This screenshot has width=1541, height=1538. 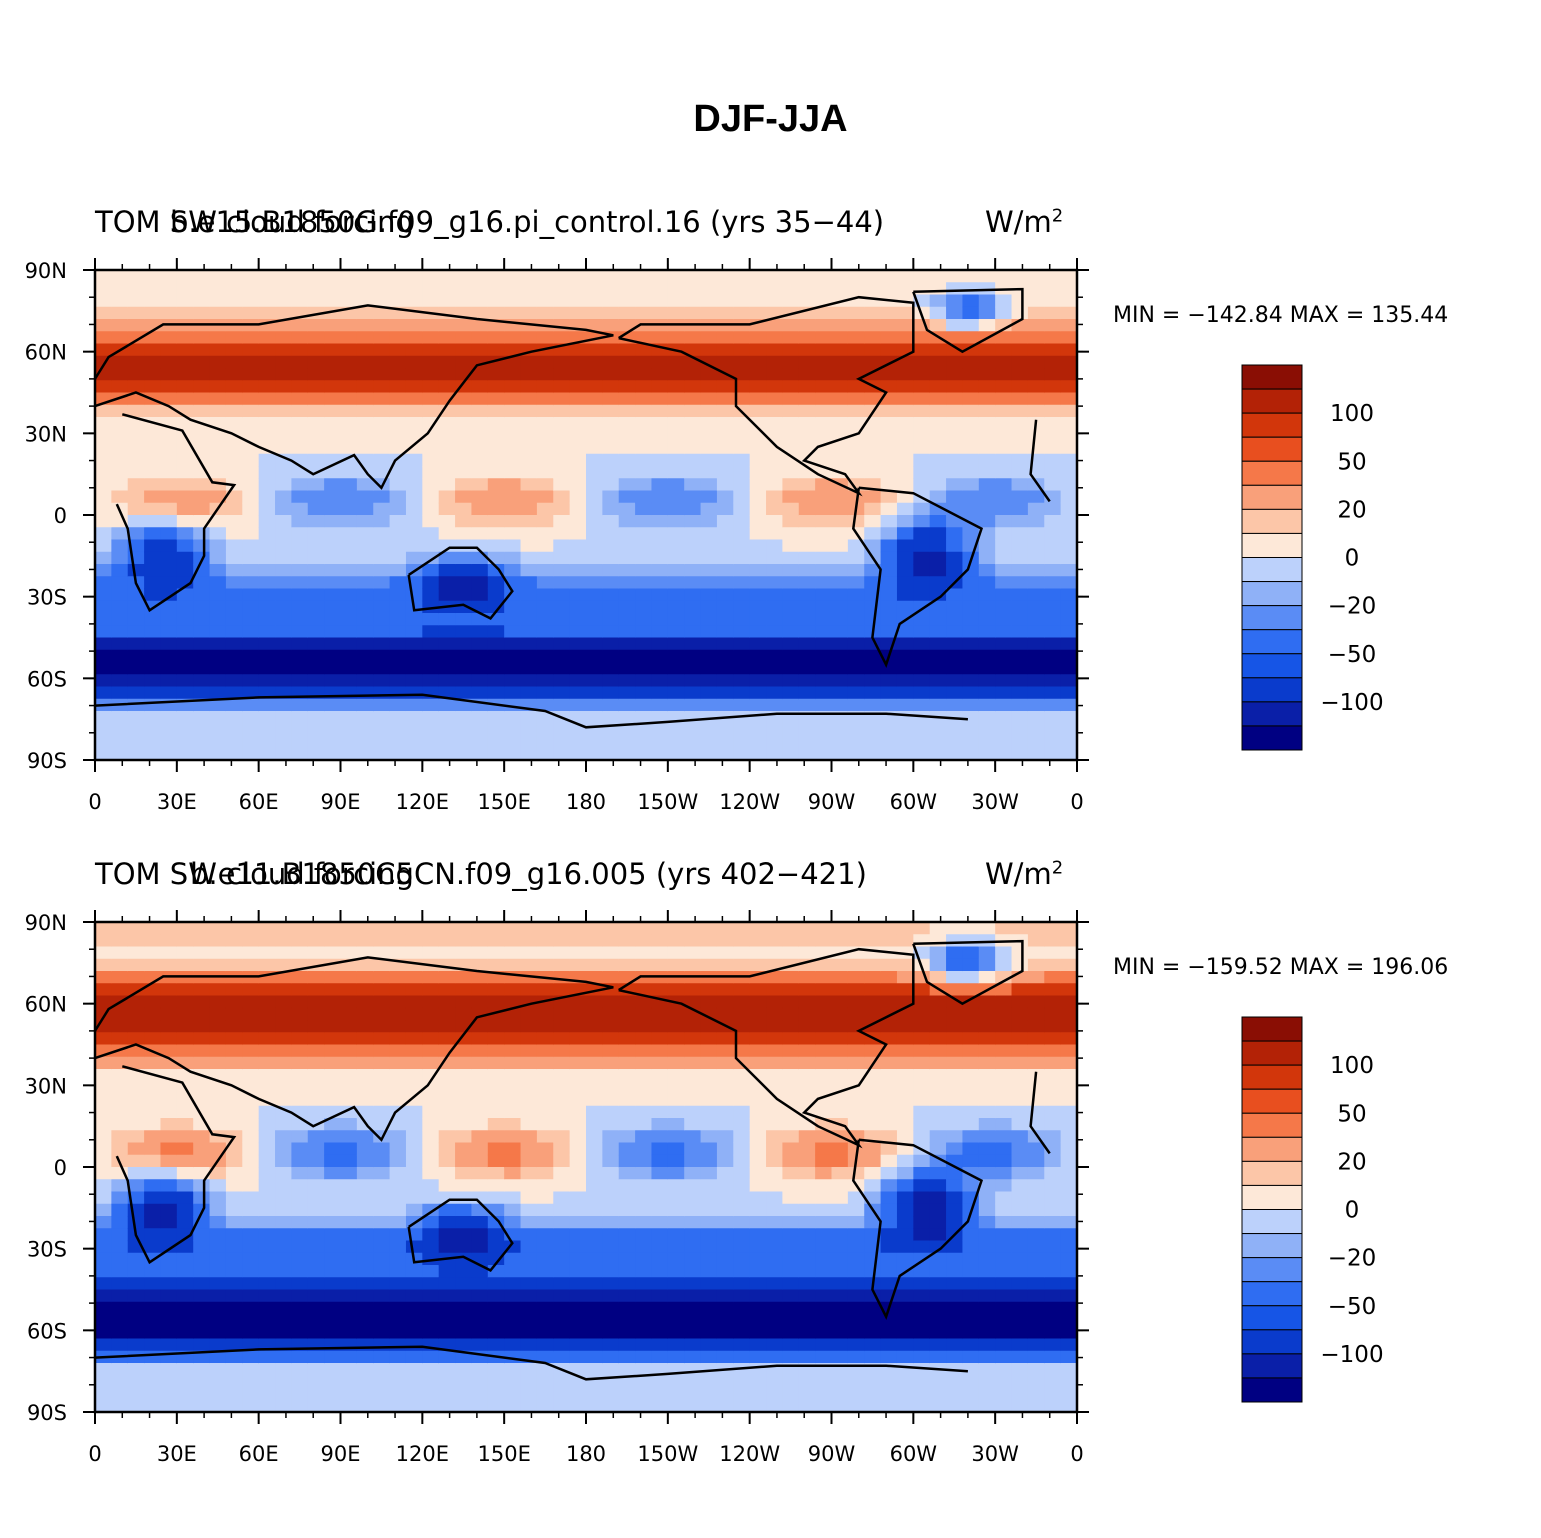 I want to click on colorbar-box, so click(x=1272, y=449).